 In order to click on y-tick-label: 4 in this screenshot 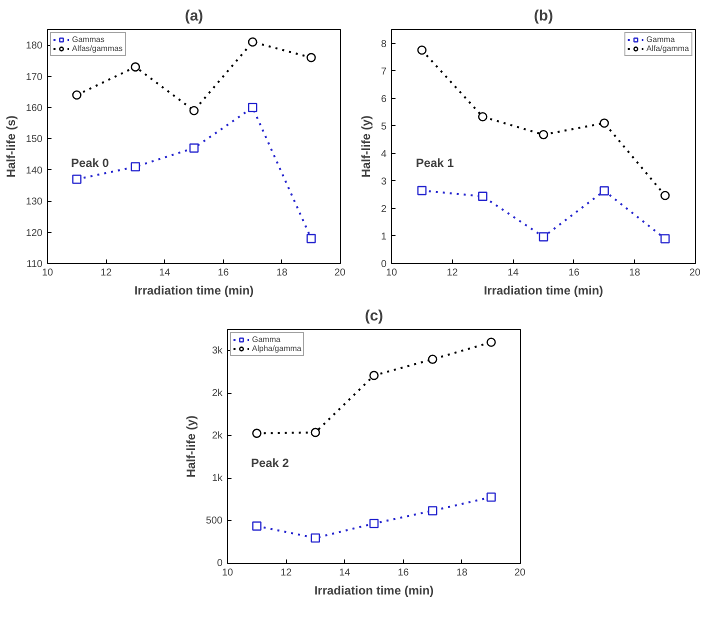, I will do `click(383, 154)`.